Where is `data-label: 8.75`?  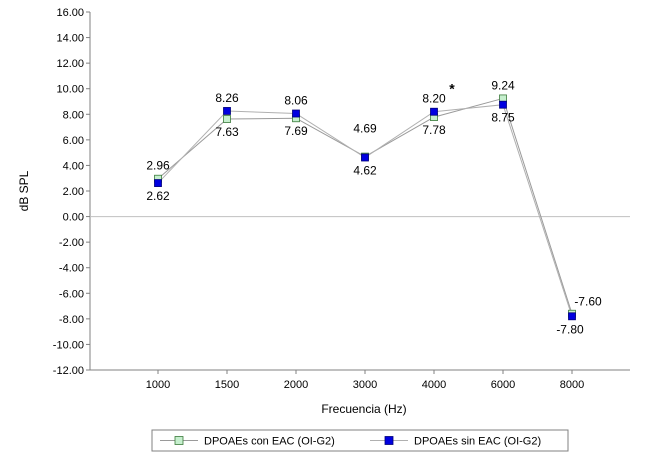
data-label: 8.75 is located at coordinates (503, 118).